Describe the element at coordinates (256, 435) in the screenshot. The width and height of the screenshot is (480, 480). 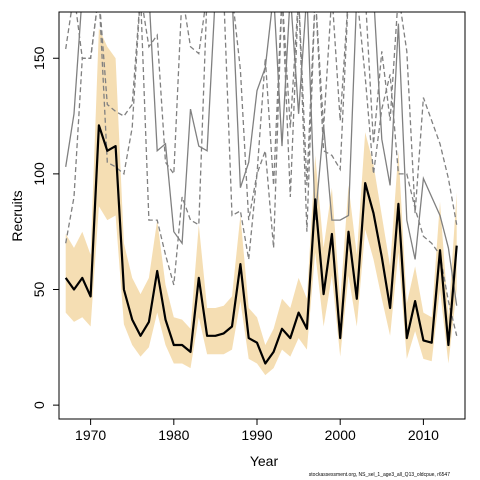
I see `x-tick-label: 1990` at that location.